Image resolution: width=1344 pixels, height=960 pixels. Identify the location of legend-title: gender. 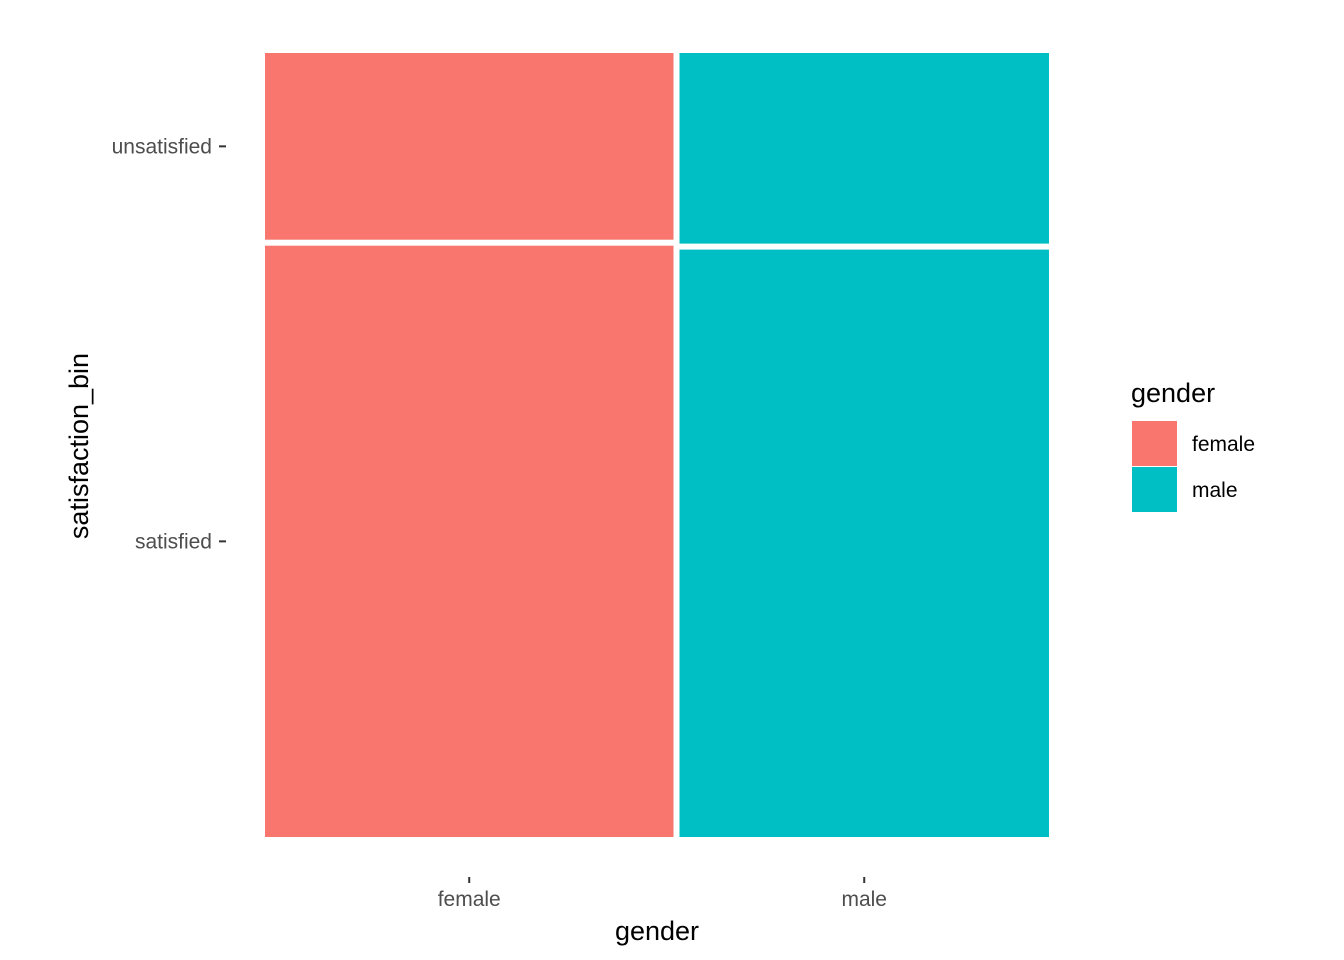
(1173, 393).